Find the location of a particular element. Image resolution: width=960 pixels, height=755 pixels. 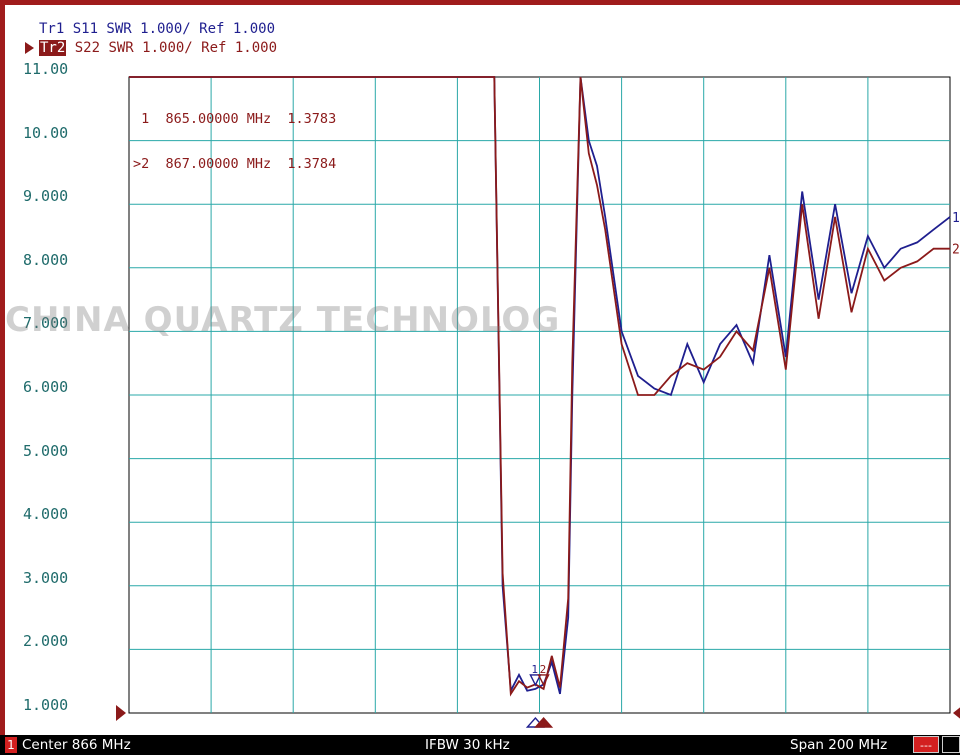

y-tick-label: 10.00 is located at coordinates (46, 132).